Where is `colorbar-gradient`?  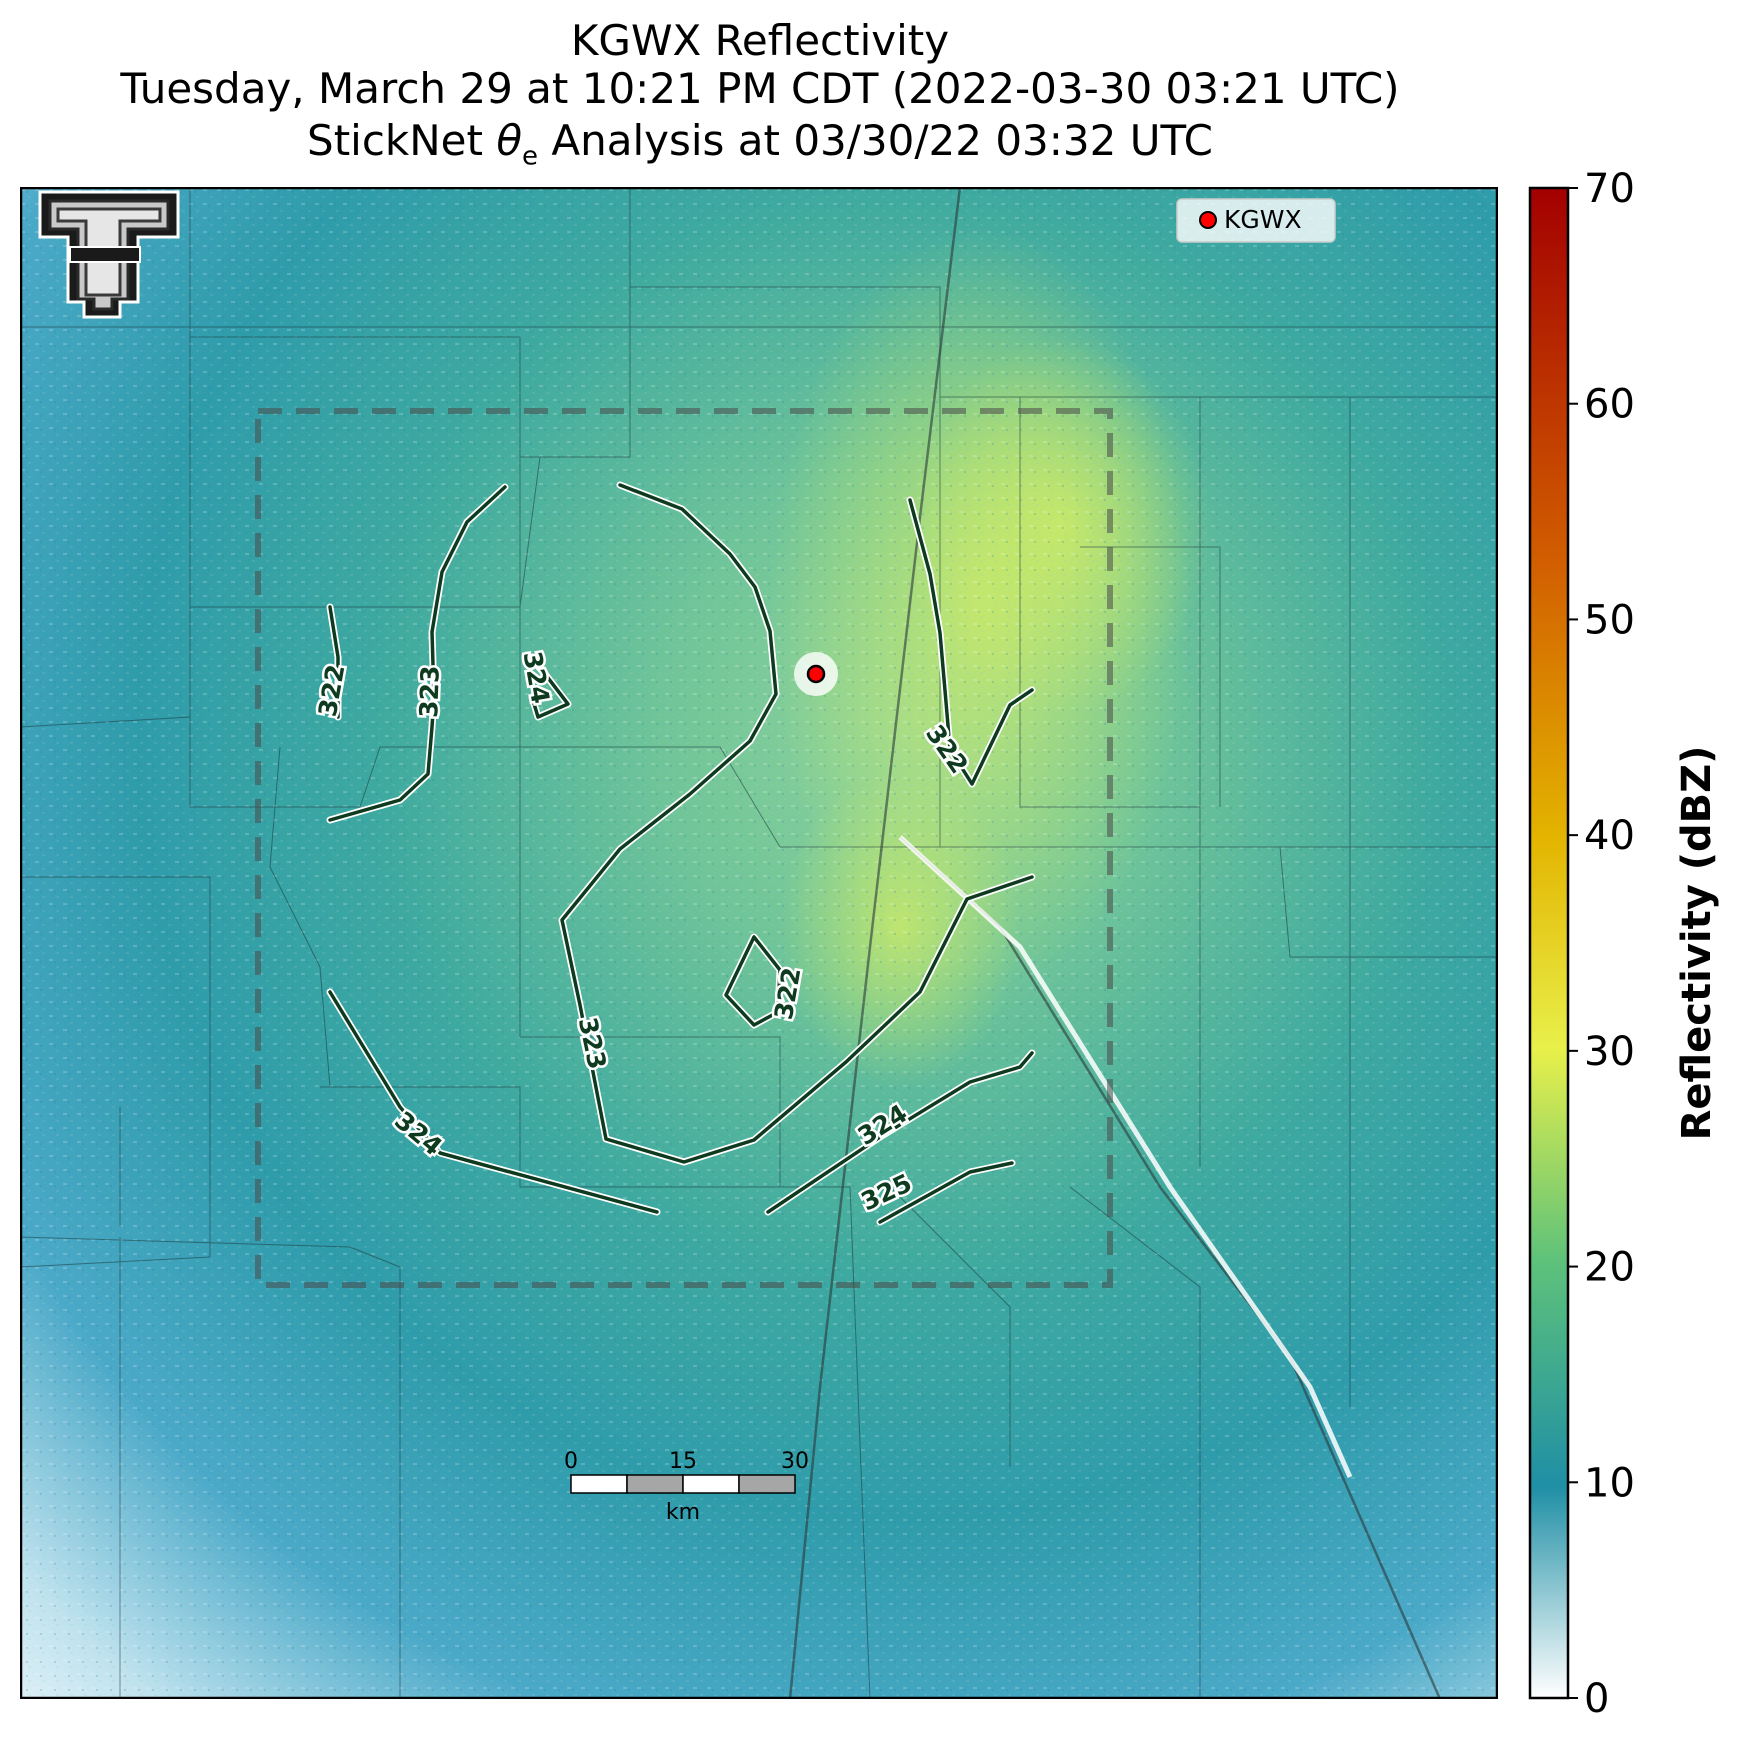 colorbar-gradient is located at coordinates (1549, 943).